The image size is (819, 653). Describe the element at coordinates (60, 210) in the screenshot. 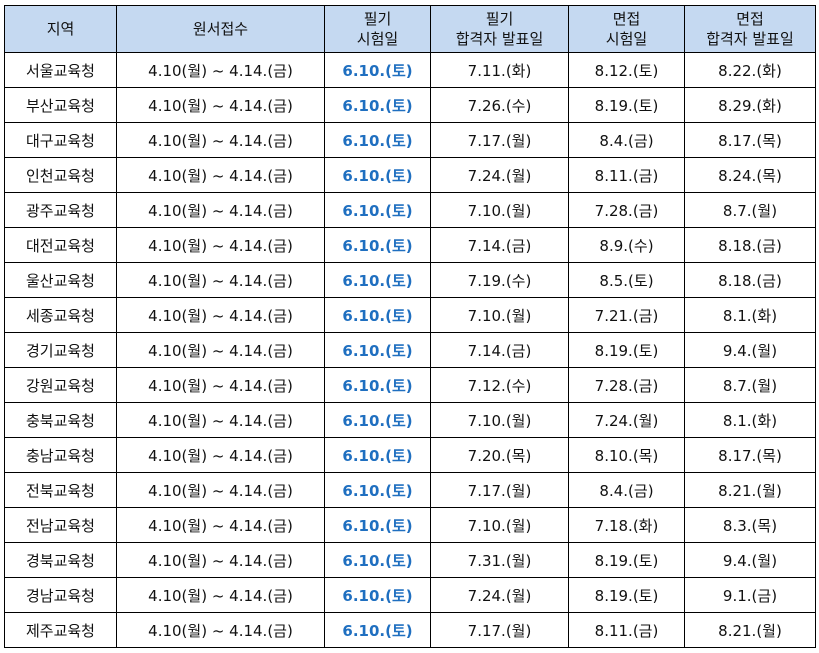

I see `region-cell: 광주교육청` at that location.